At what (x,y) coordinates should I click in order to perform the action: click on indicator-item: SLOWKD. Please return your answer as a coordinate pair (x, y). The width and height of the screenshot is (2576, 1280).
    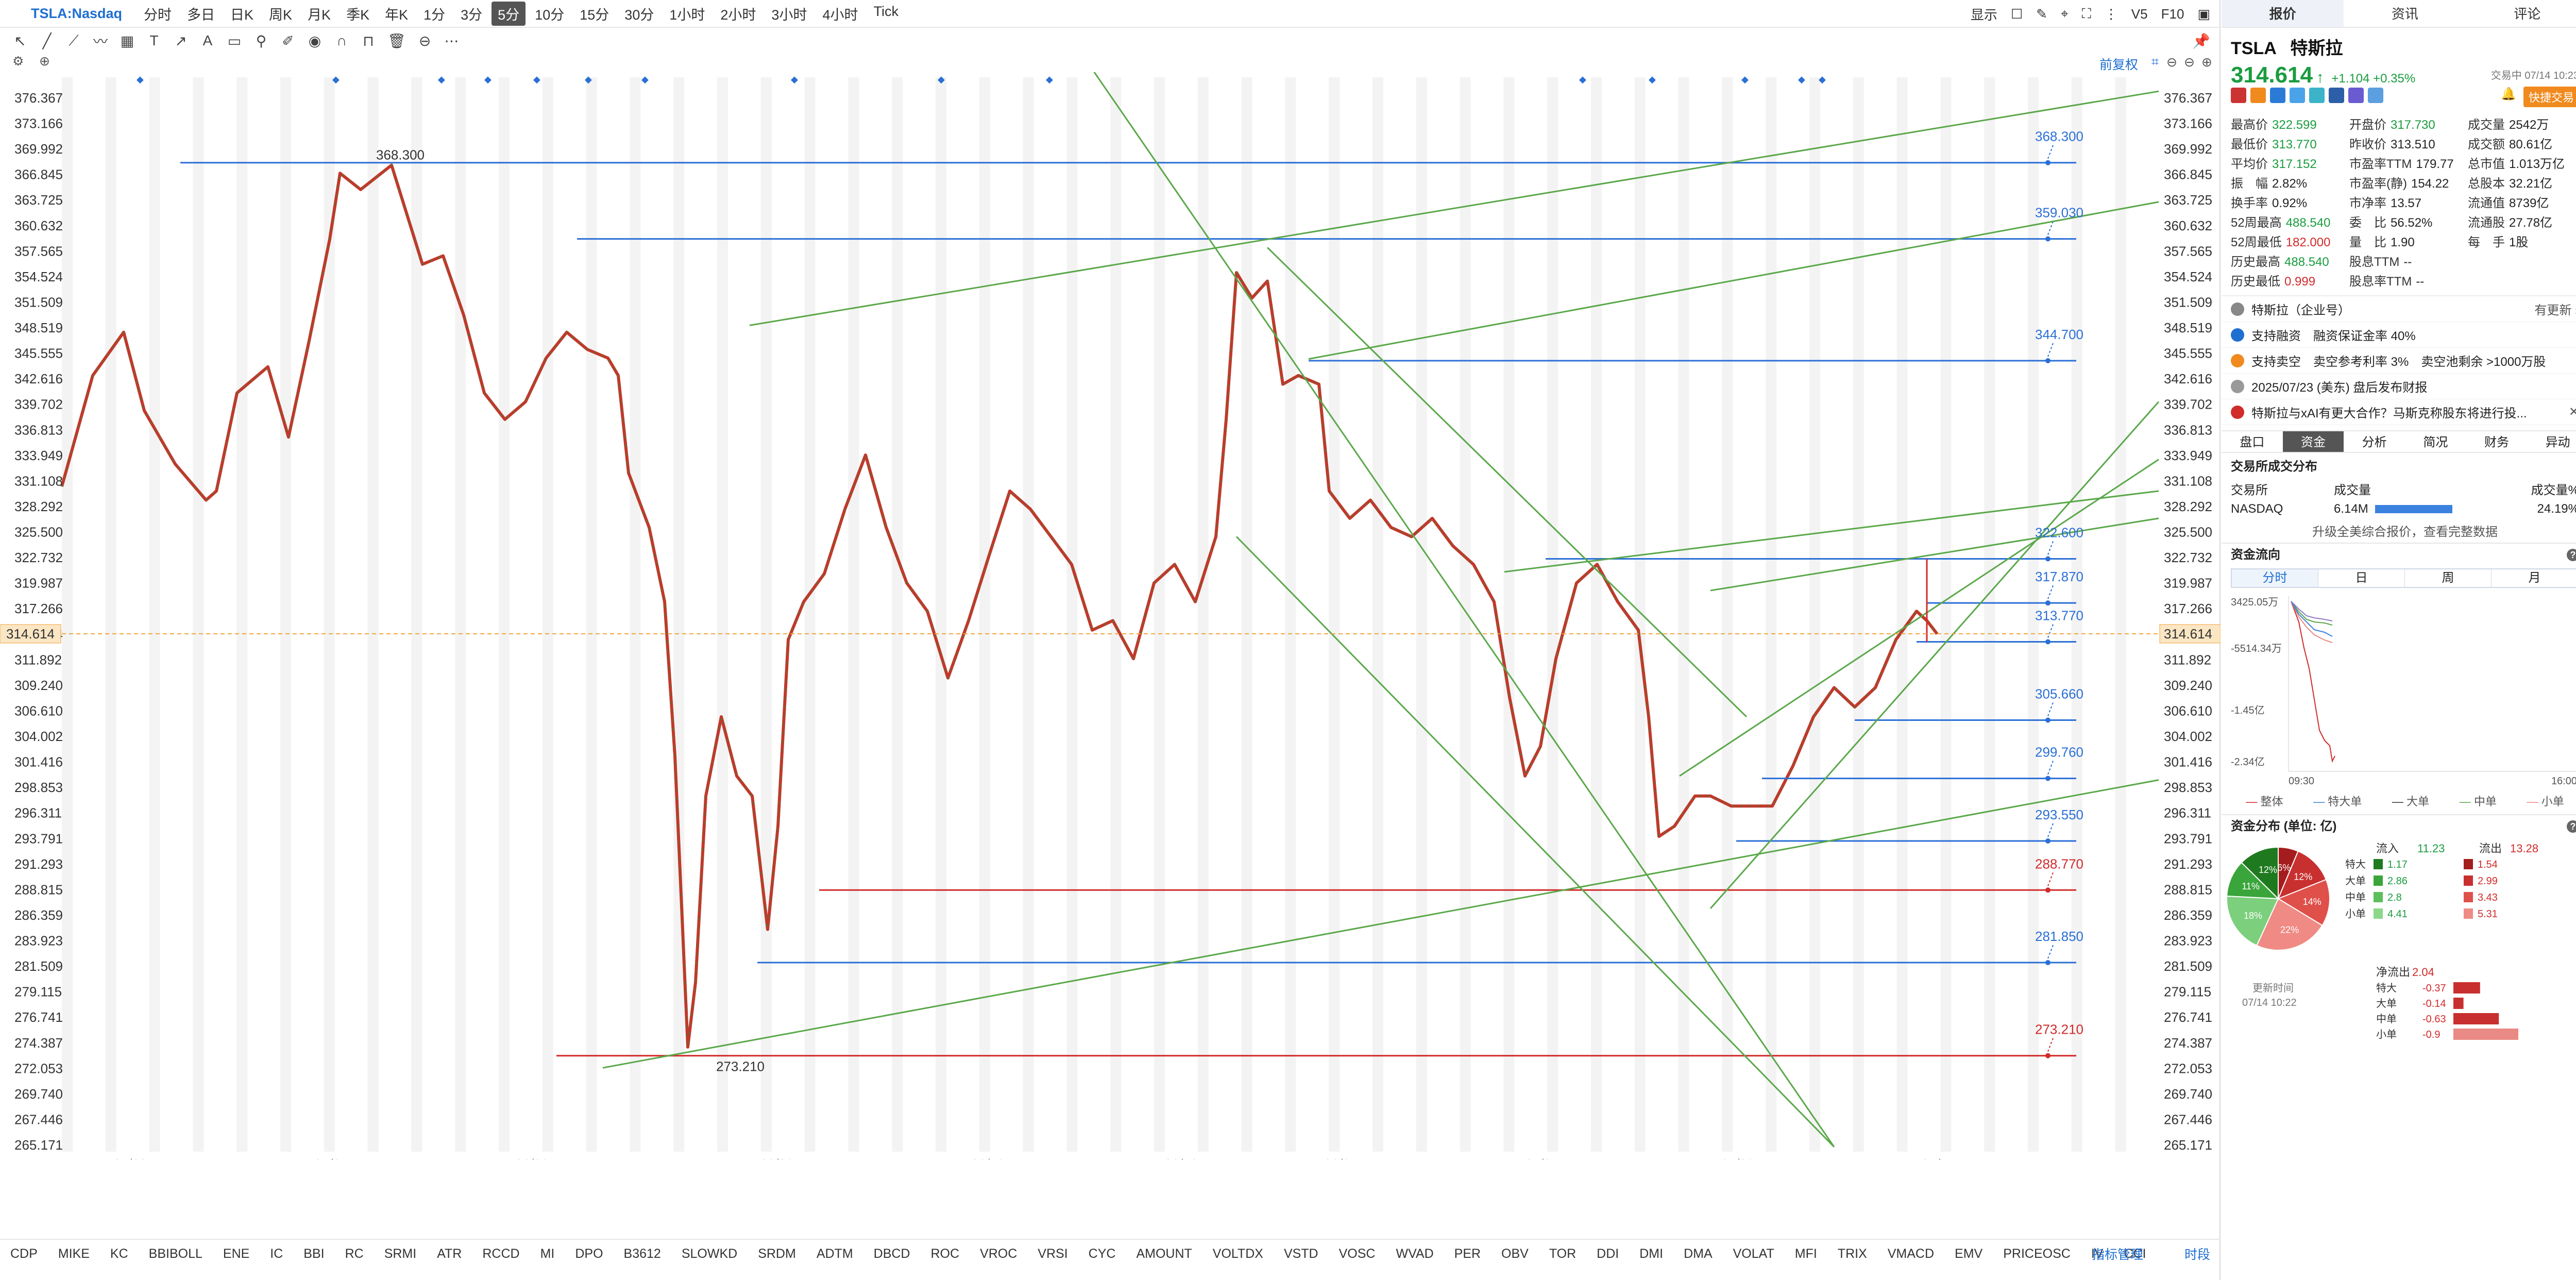
    Looking at the image, I should click on (709, 1253).